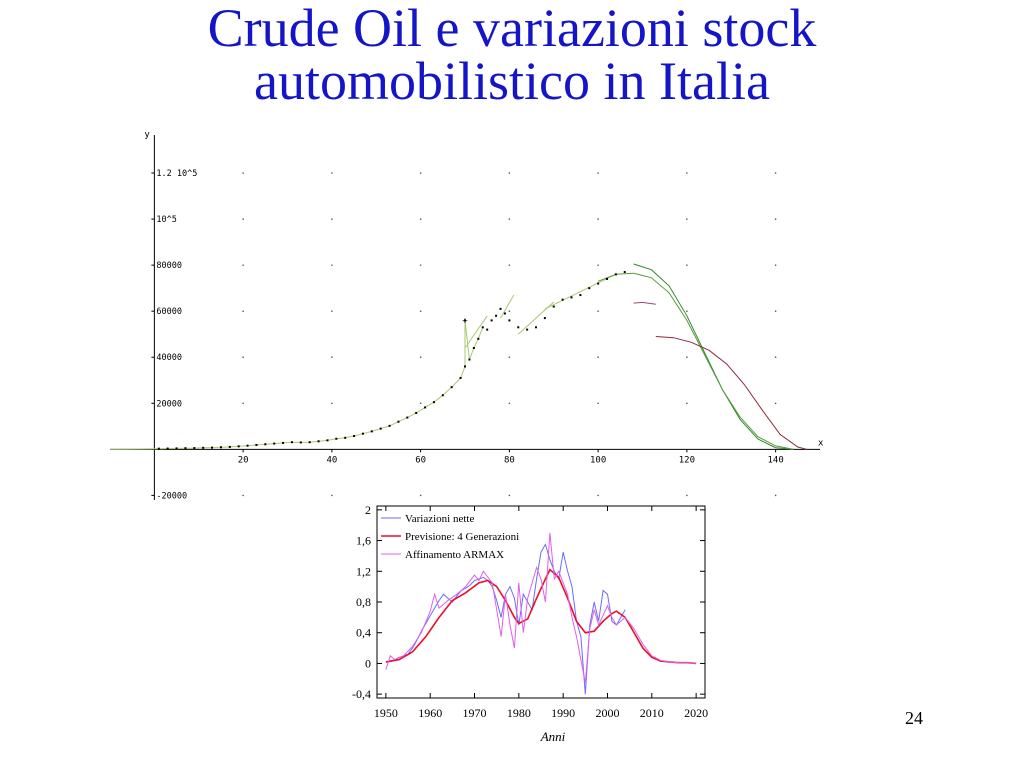 The image size is (1024, 768). I want to click on slide-title-line-2: automobilistico in Italia, so click(512, 81).